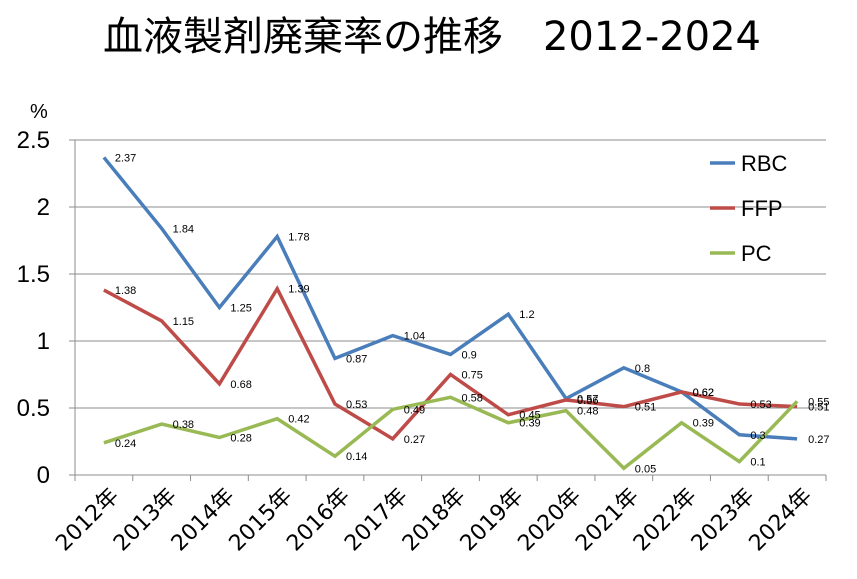 This screenshot has height=579, width=857. I want to click on data-label-rbc: 1.78, so click(298, 237).